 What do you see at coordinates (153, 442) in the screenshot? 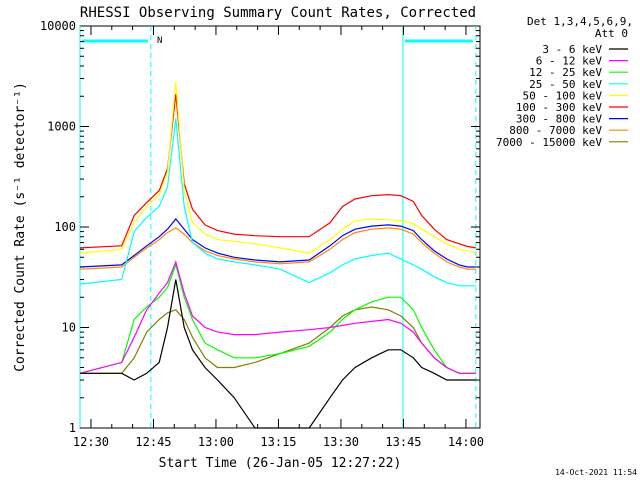
I see `x-tick-label: 12:45` at bounding box center [153, 442].